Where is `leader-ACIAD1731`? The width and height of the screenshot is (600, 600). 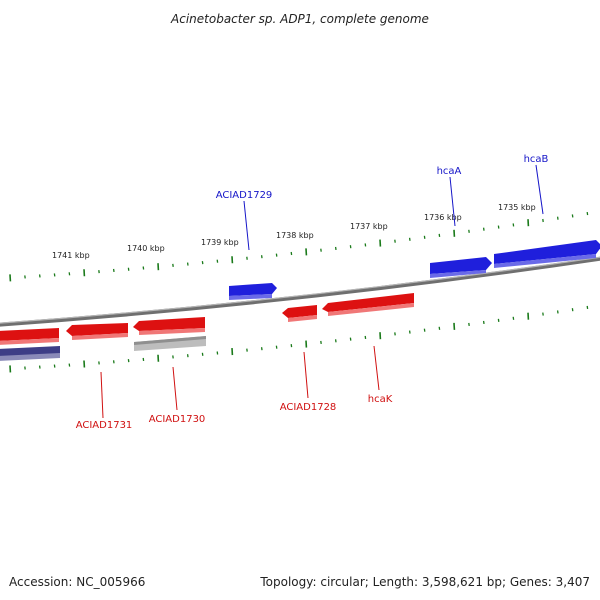
leader-ACIAD1731 is located at coordinates (102, 395).